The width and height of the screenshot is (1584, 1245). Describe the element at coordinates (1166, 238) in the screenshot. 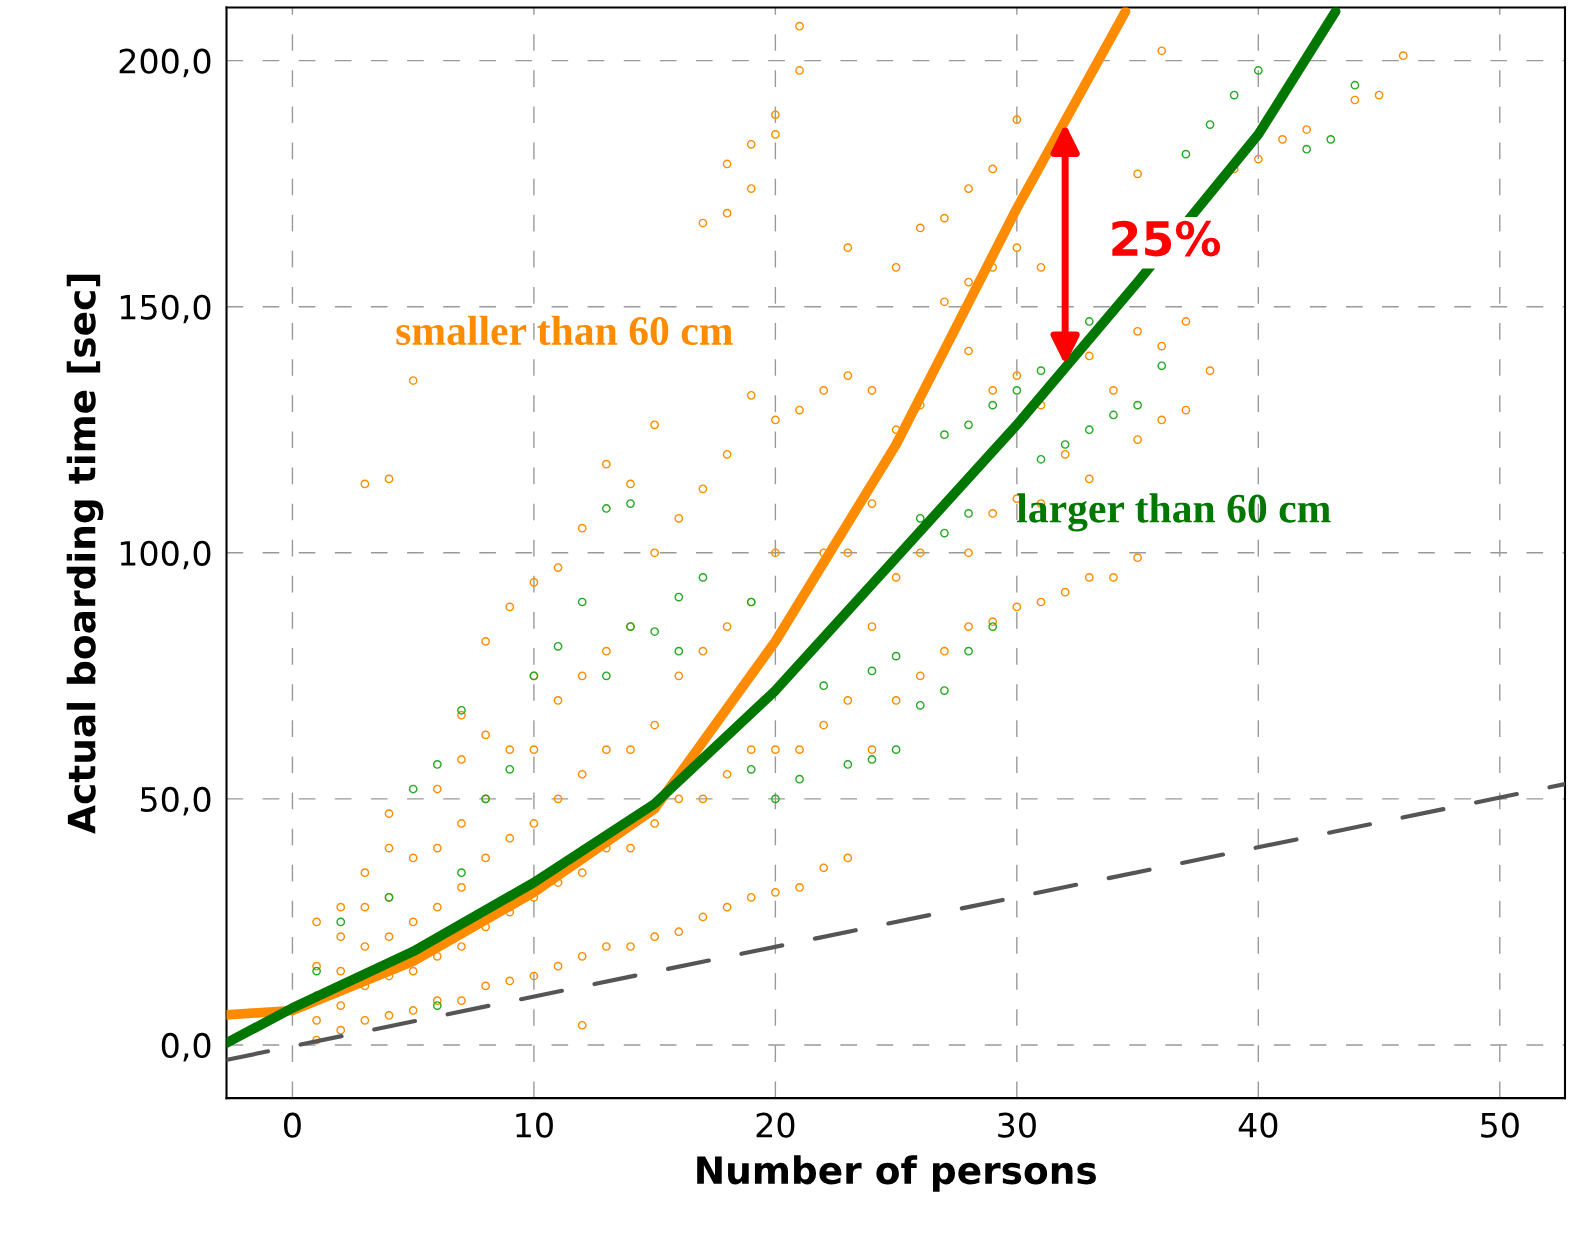

I see `annotation: 25%` at that location.